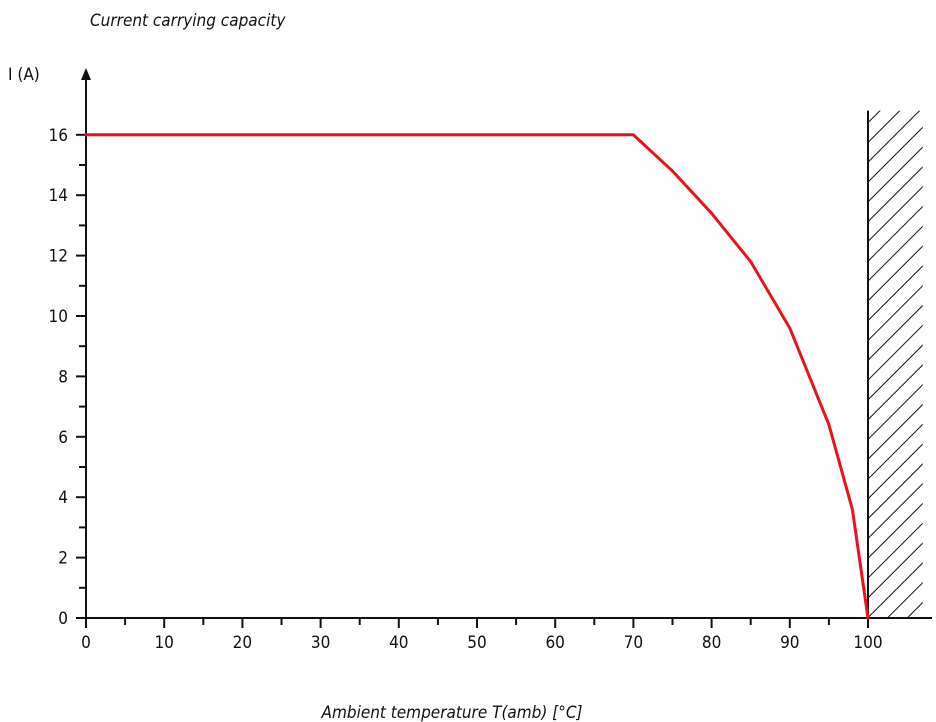  I want to click on y-tick-label: 2, so click(63, 559).